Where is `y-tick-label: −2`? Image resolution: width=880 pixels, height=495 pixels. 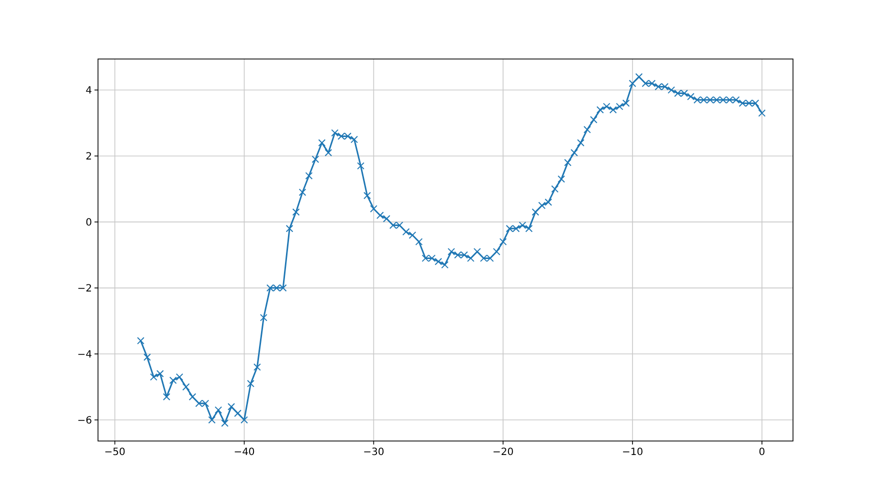
y-tick-label: −2 is located at coordinates (84, 288).